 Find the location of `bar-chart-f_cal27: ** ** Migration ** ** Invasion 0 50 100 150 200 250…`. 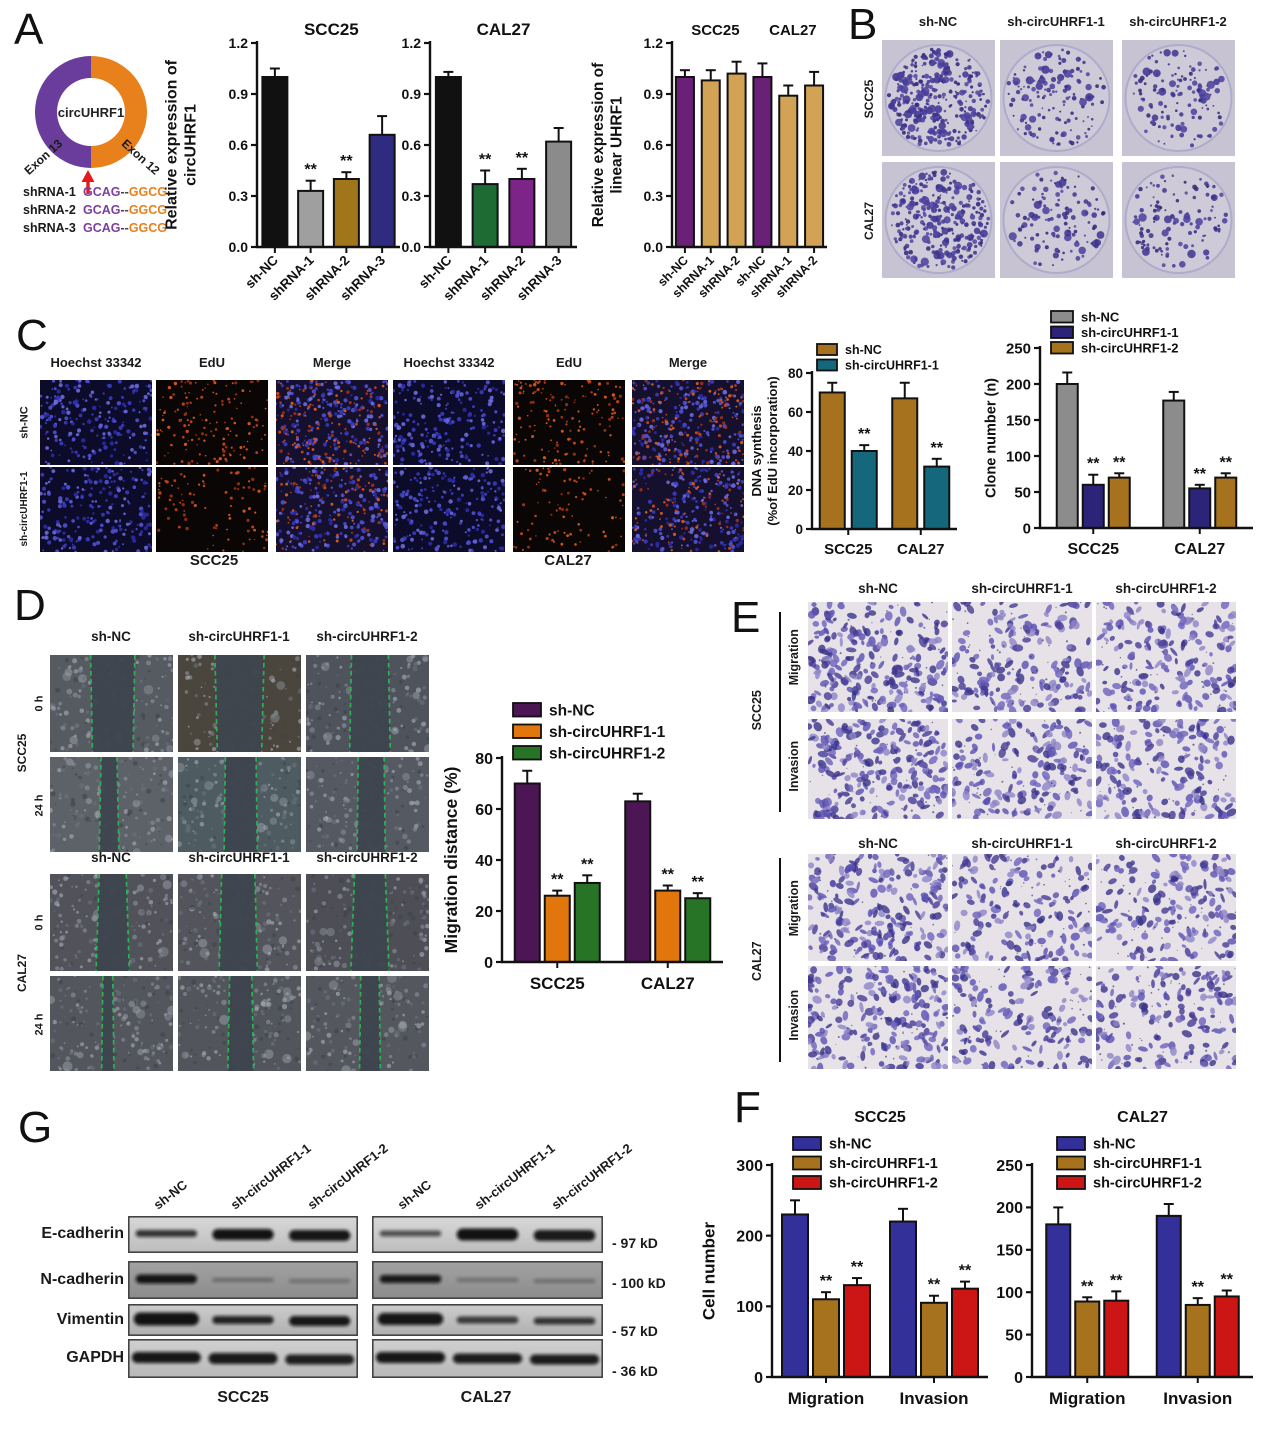

bar-chart-f_cal27: ** ** Migration ** ** Invasion 0 50 100 150 200 250… is located at coordinates (1124, 1258).